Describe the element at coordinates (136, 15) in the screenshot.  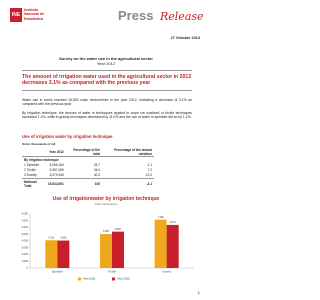
I see `press: Press` at that location.